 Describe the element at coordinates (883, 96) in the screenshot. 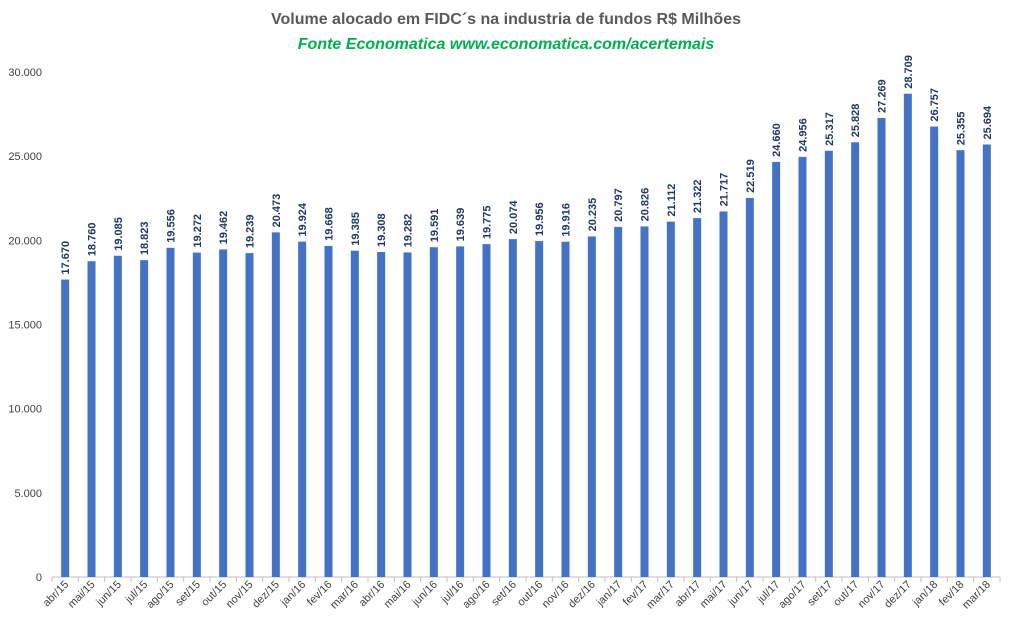

I see `data-label: 27.269` at that location.